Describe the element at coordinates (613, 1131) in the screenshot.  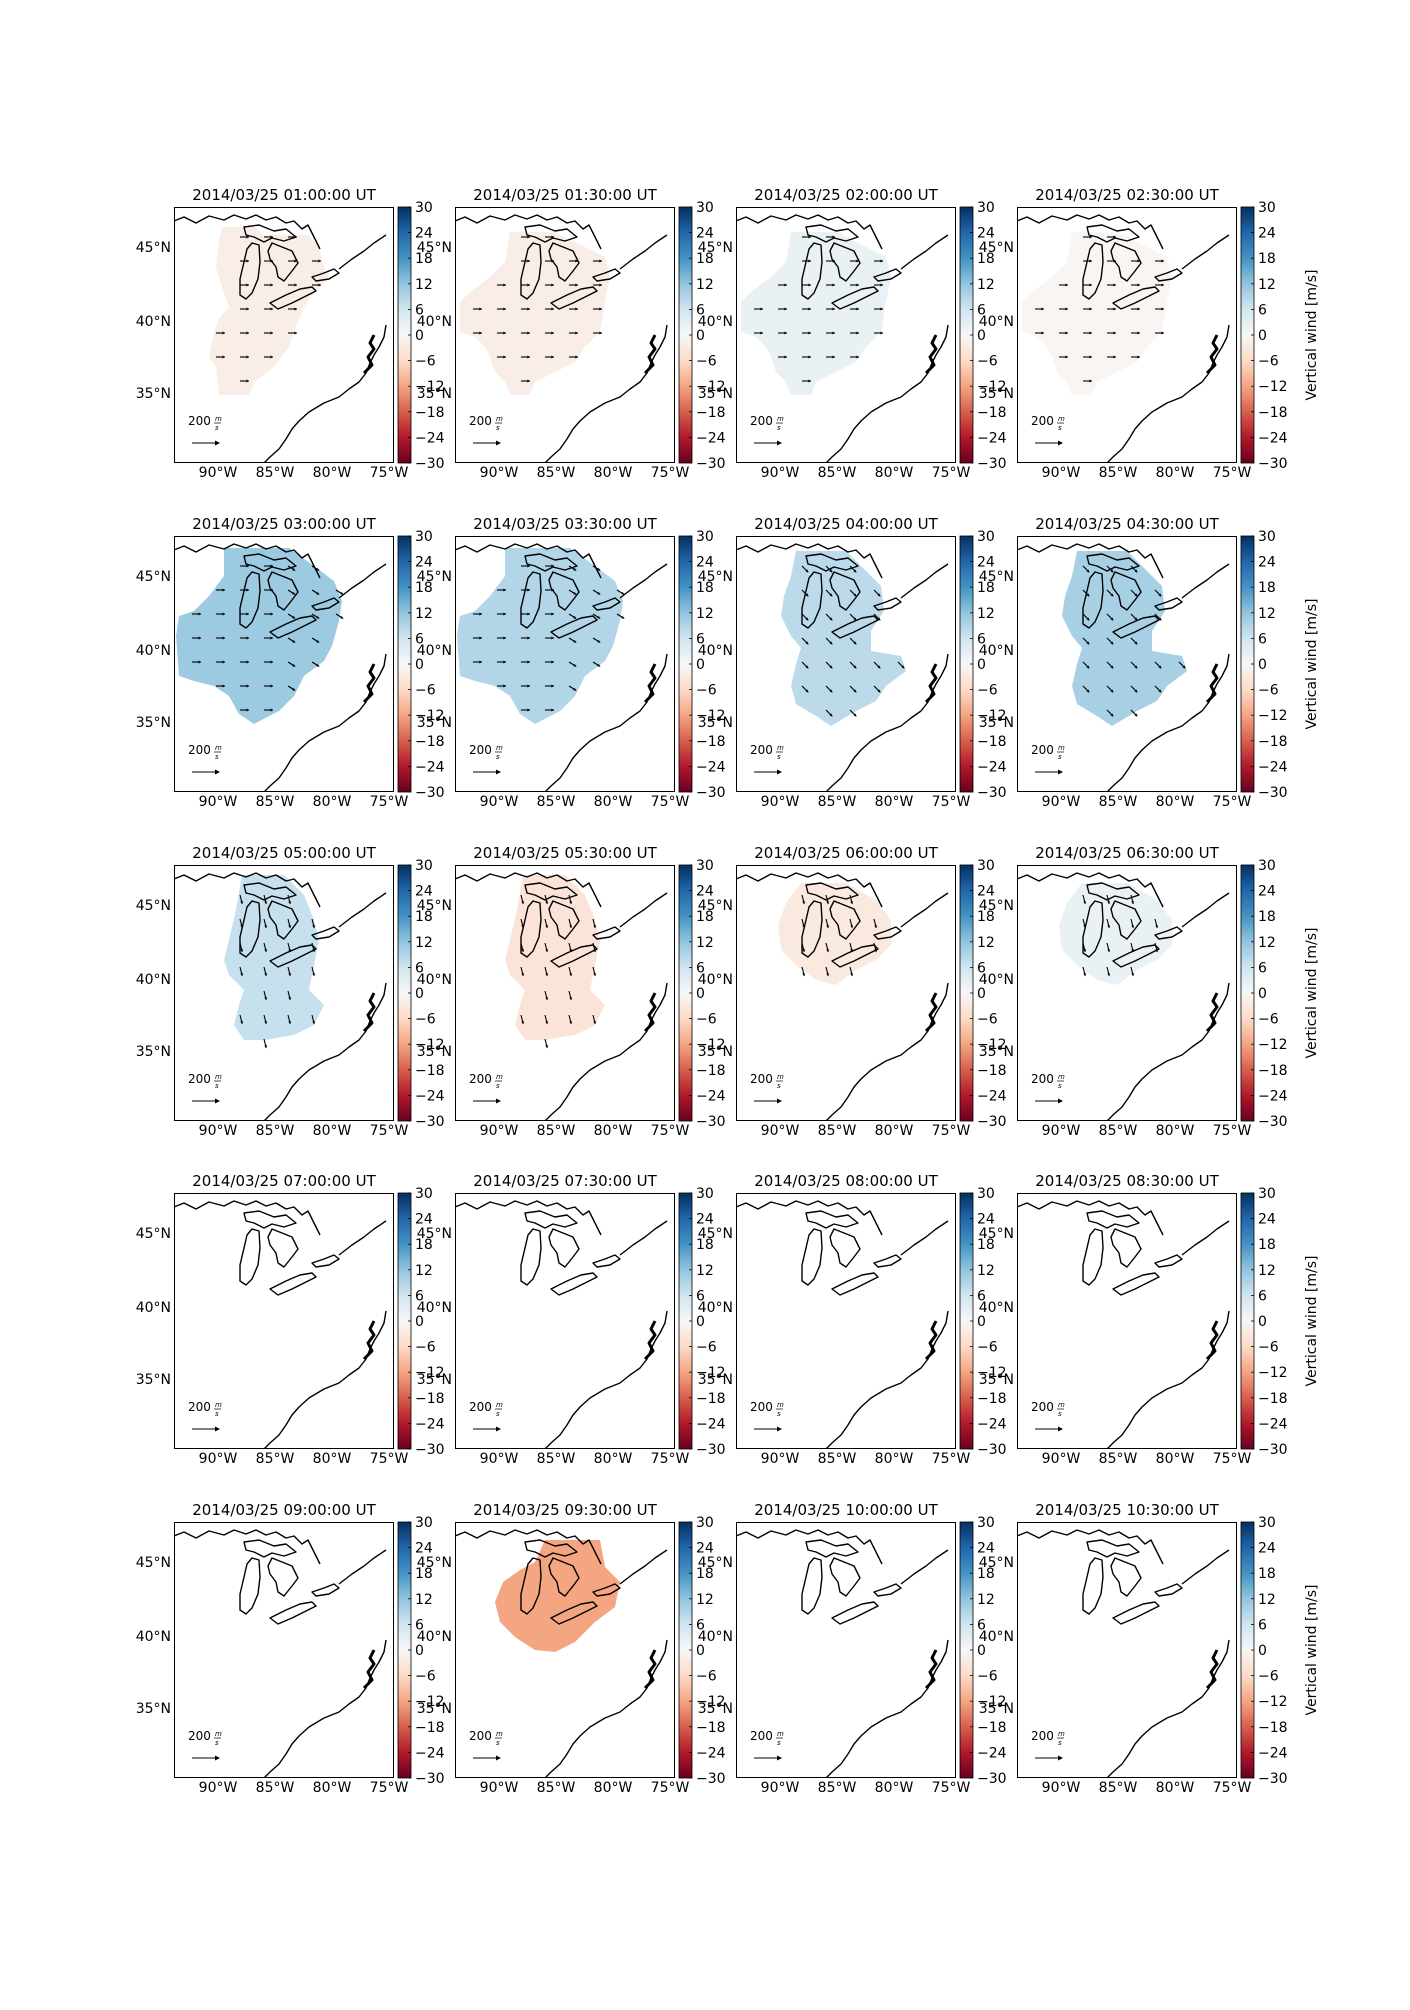
I see `lon-tick-label: 80°W` at that location.